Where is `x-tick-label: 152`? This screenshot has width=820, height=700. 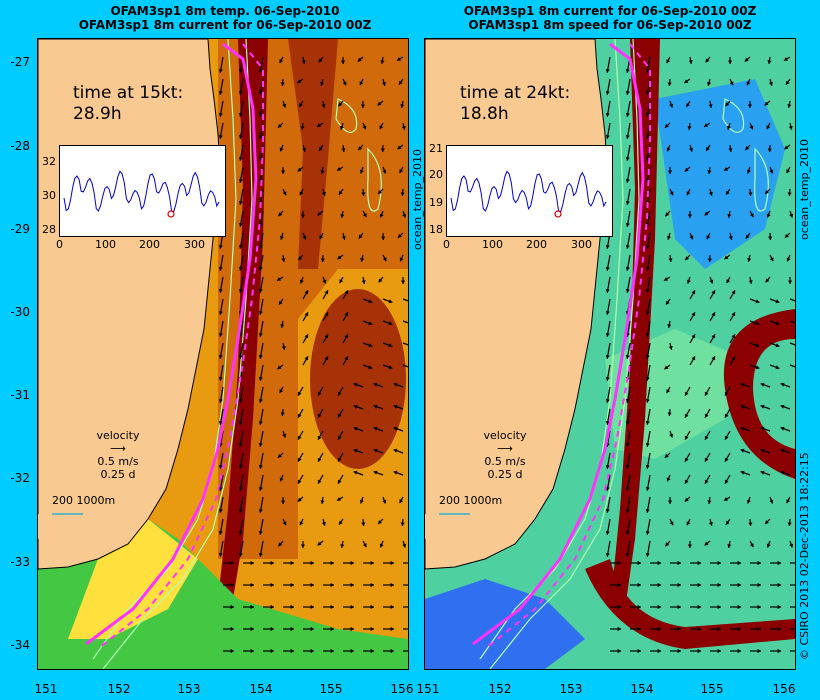 x-tick-label: 152 is located at coordinates (119, 689).